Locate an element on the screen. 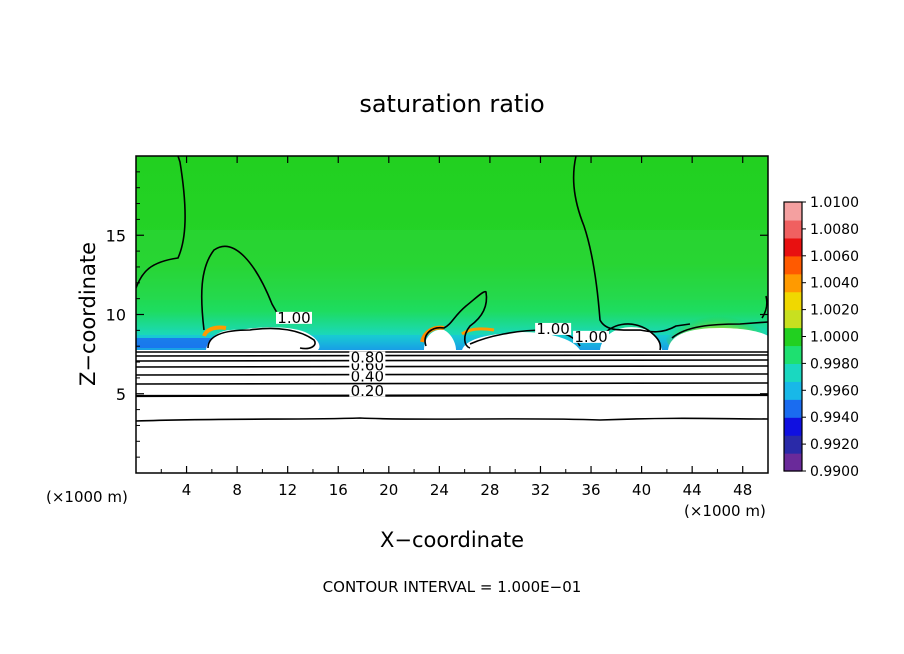 This screenshot has height=654, width=904. y-tick-label: 5 is located at coordinates (121, 394).